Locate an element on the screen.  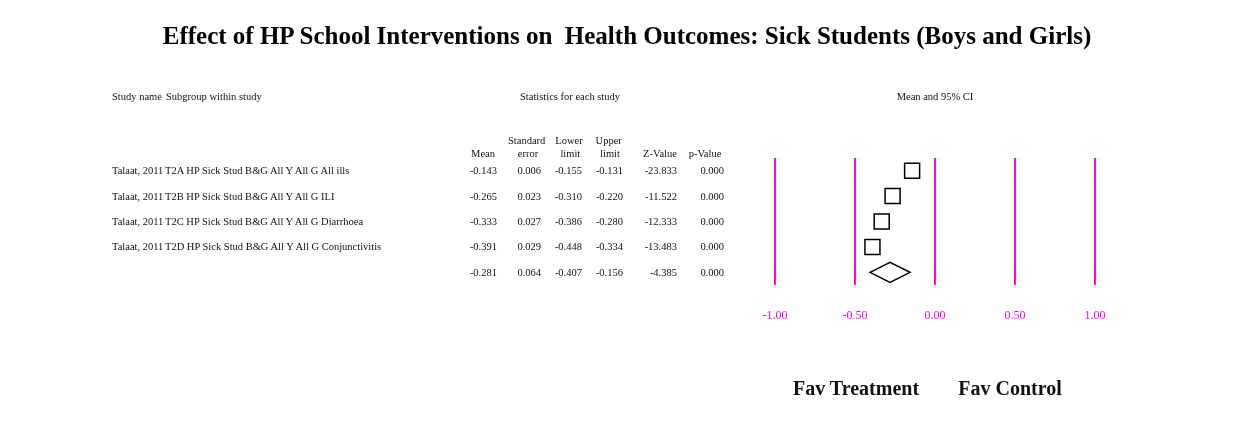
text: -0.407 is located at coordinates (568, 272).